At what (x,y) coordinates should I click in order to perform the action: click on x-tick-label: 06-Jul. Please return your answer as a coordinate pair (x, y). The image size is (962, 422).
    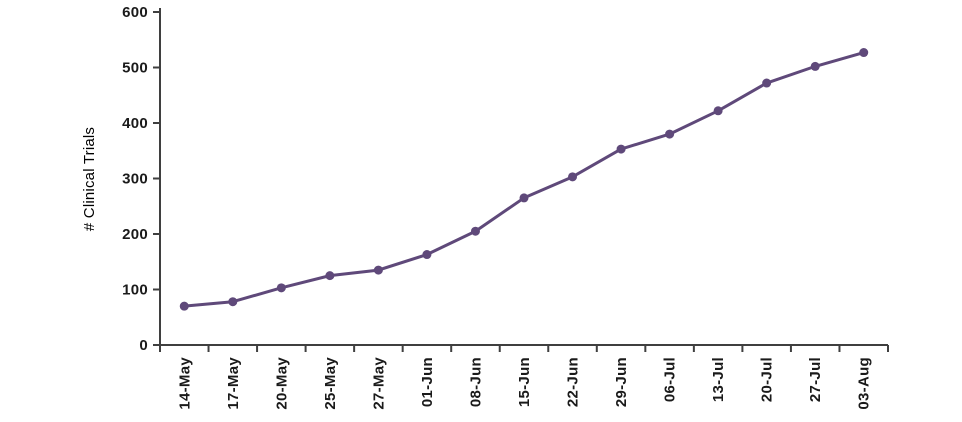
    Looking at the image, I should click on (670, 379).